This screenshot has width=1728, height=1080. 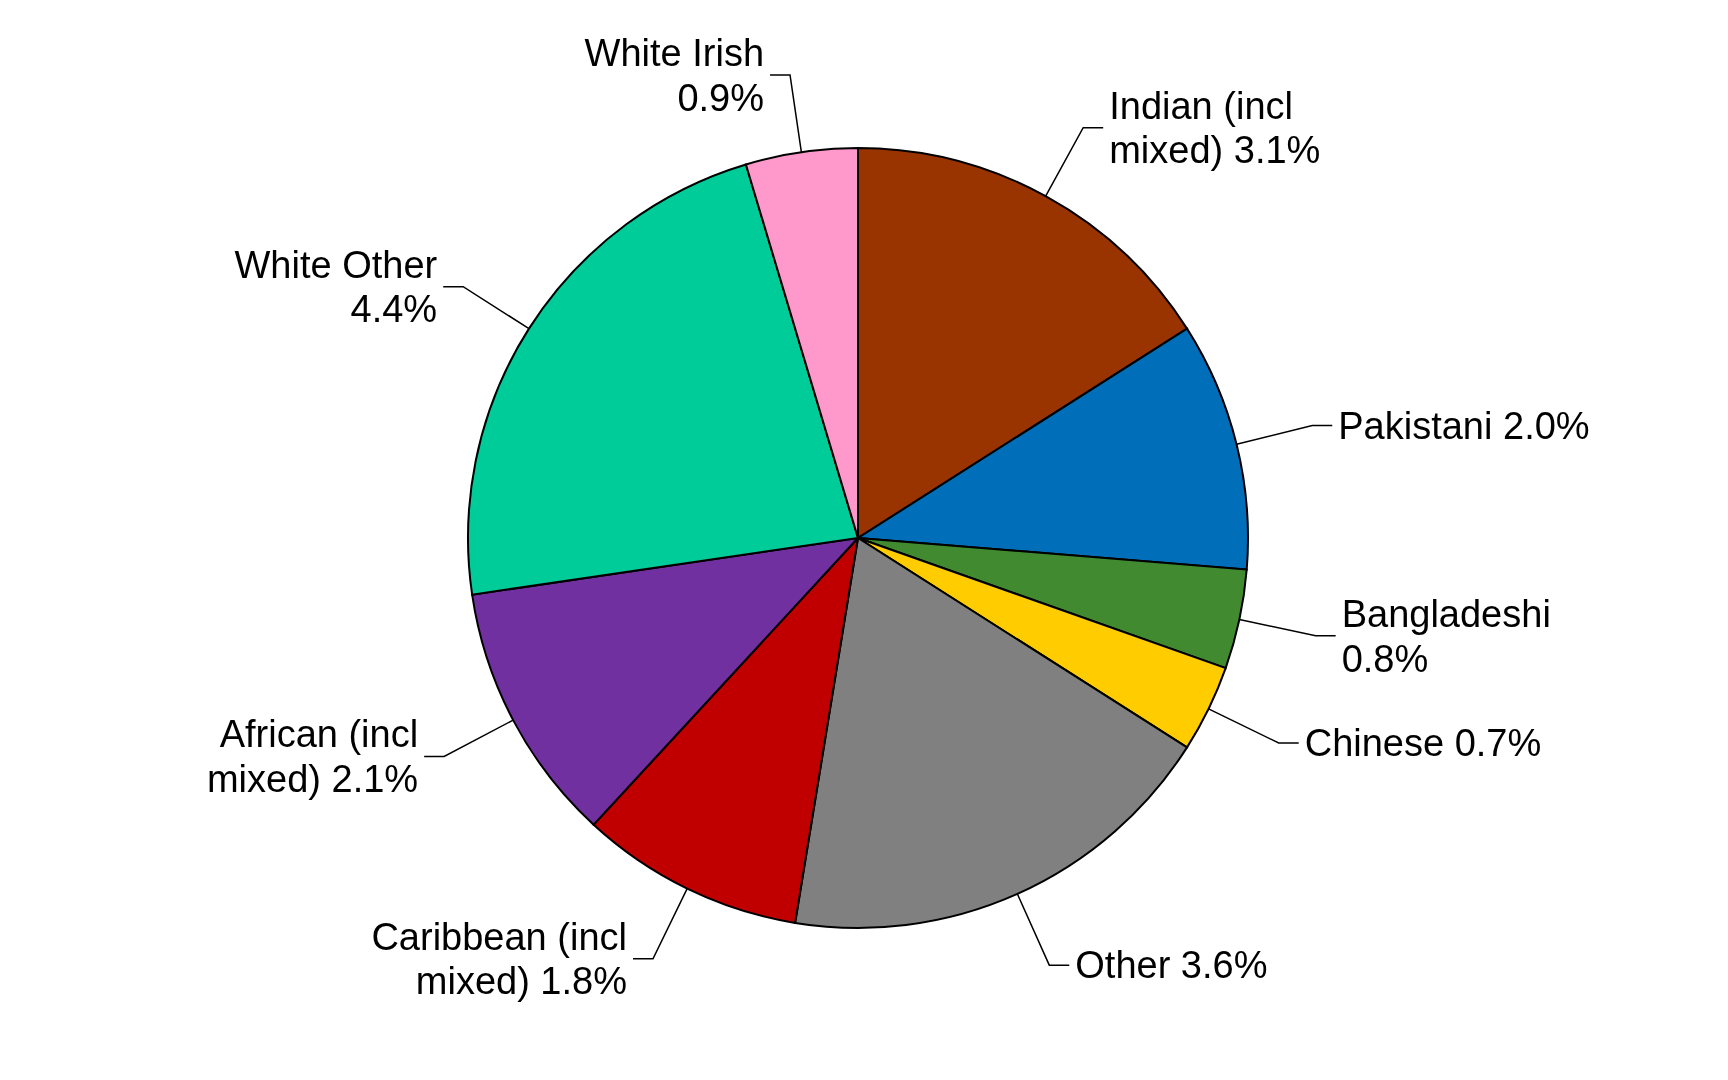 What do you see at coordinates (1464, 425) in the screenshot?
I see `slice-label: Pakistani 2.0%` at bounding box center [1464, 425].